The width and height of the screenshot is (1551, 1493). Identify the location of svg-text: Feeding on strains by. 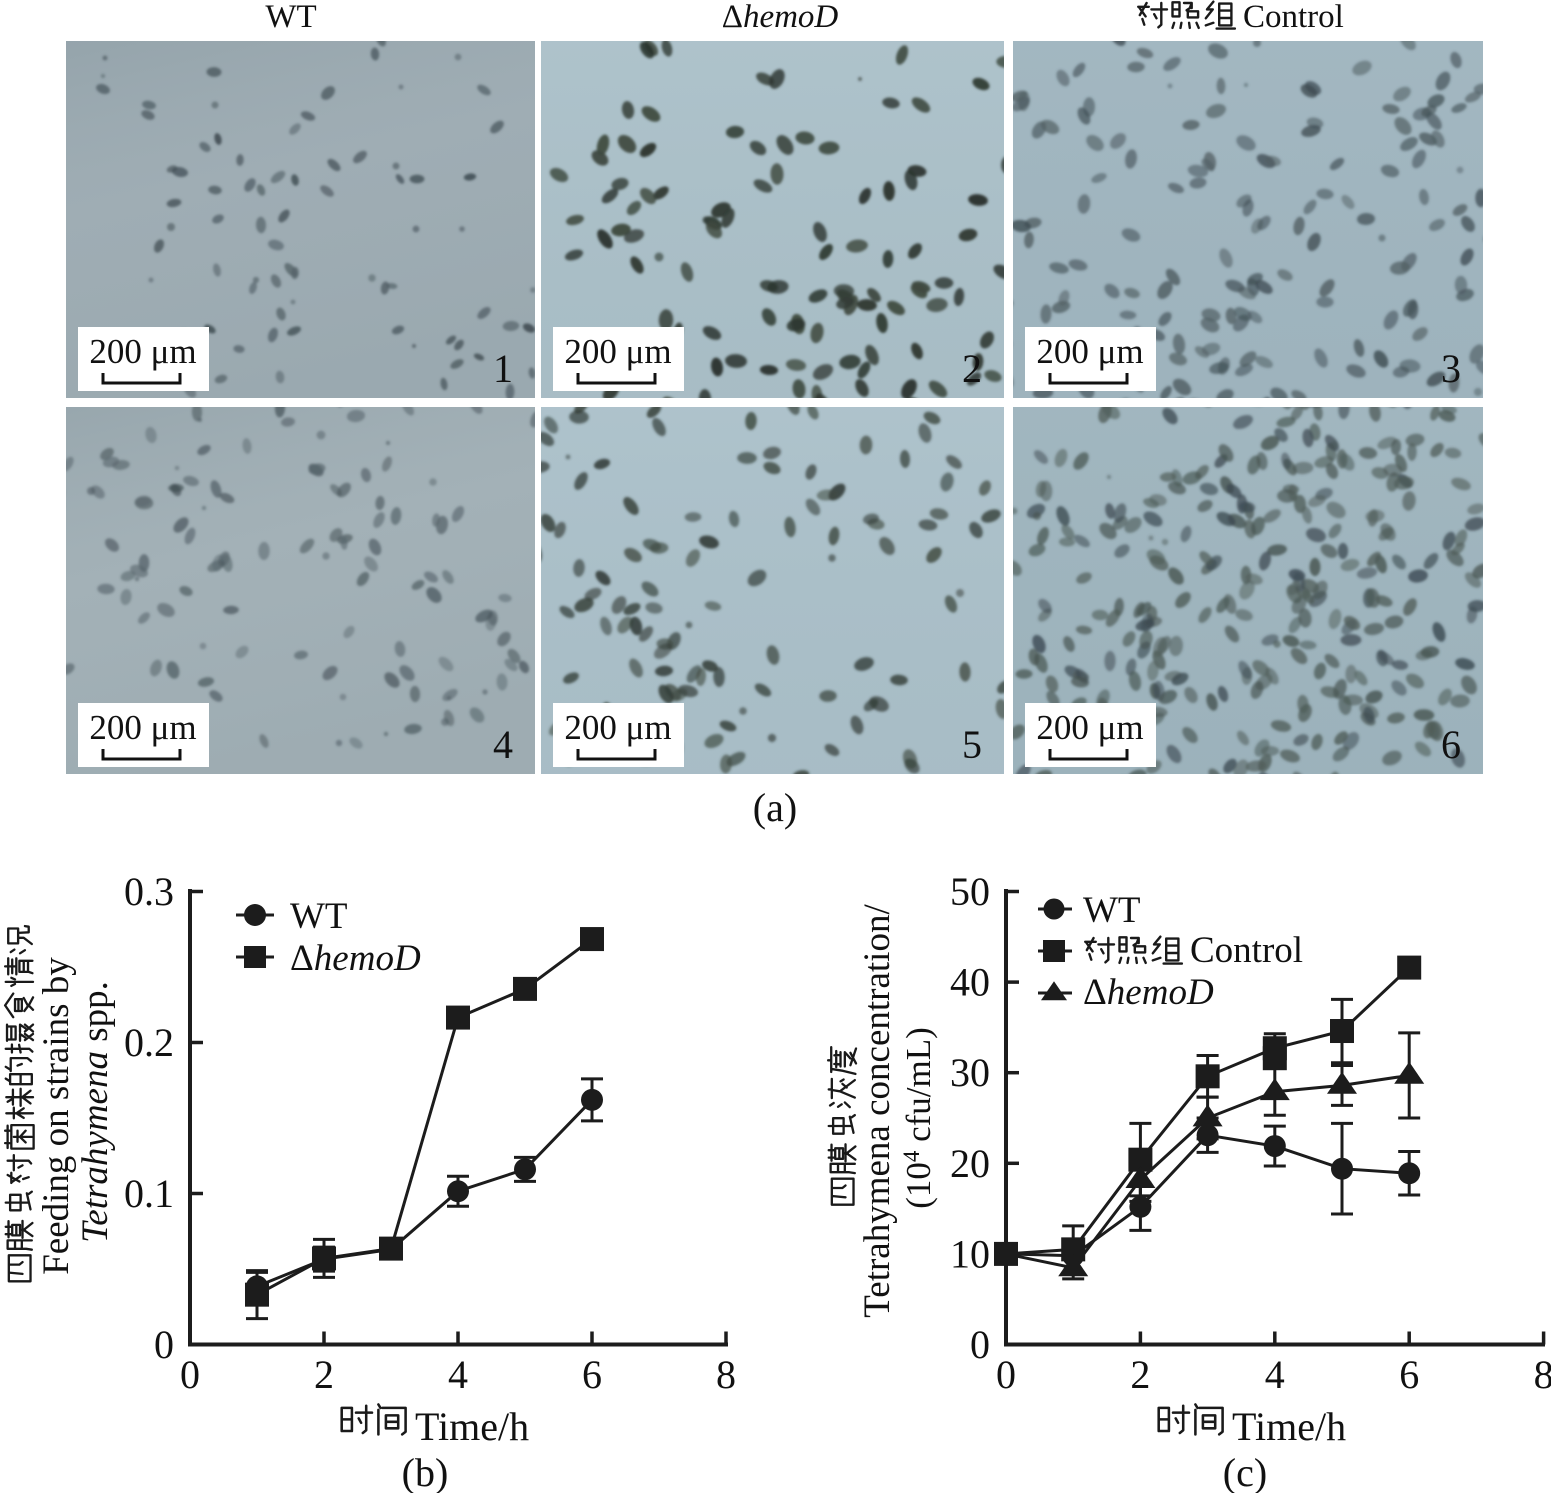
(56, 1116).